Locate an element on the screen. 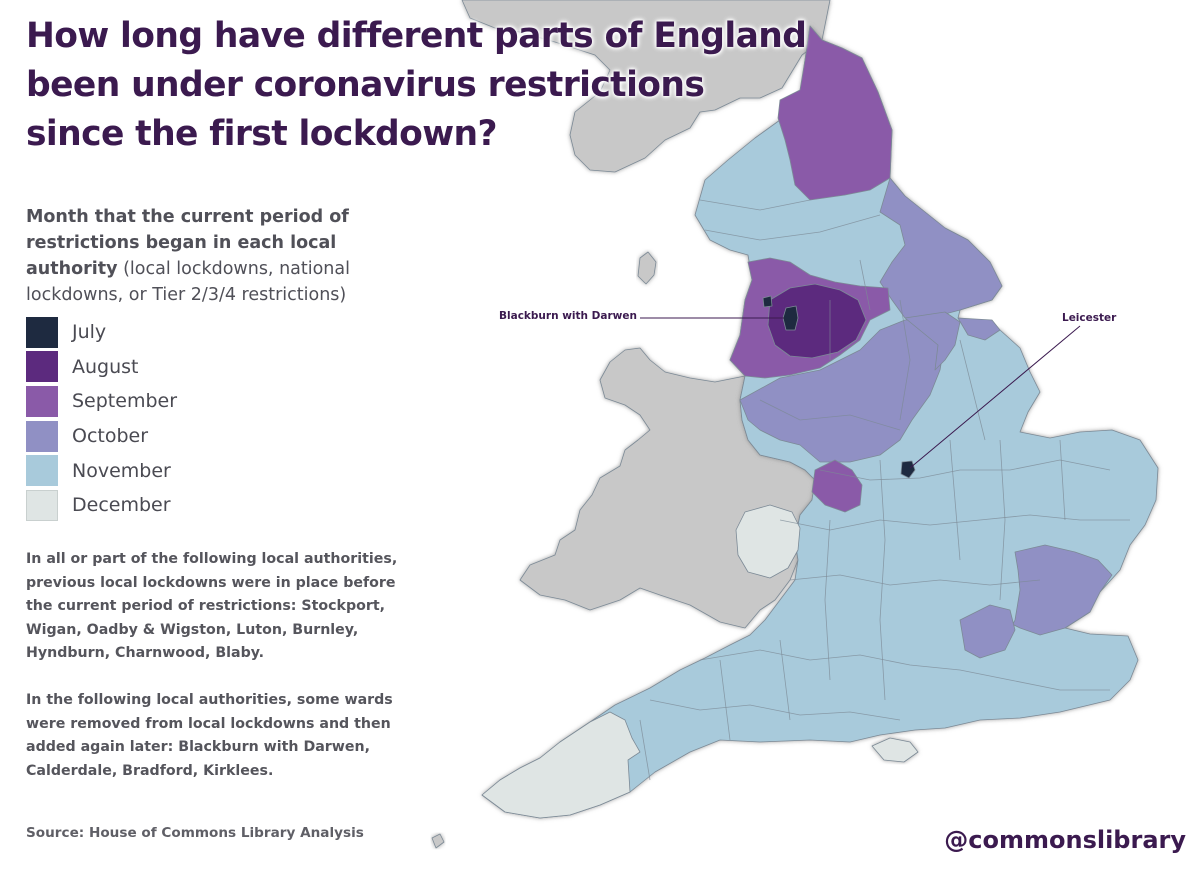 The height and width of the screenshot is (877, 1200). legend-item-august: August is located at coordinates (101, 367).